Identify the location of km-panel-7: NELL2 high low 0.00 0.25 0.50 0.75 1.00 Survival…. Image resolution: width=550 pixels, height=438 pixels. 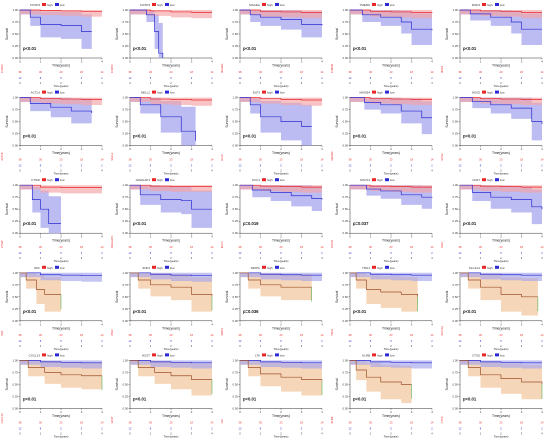
(162, 133).